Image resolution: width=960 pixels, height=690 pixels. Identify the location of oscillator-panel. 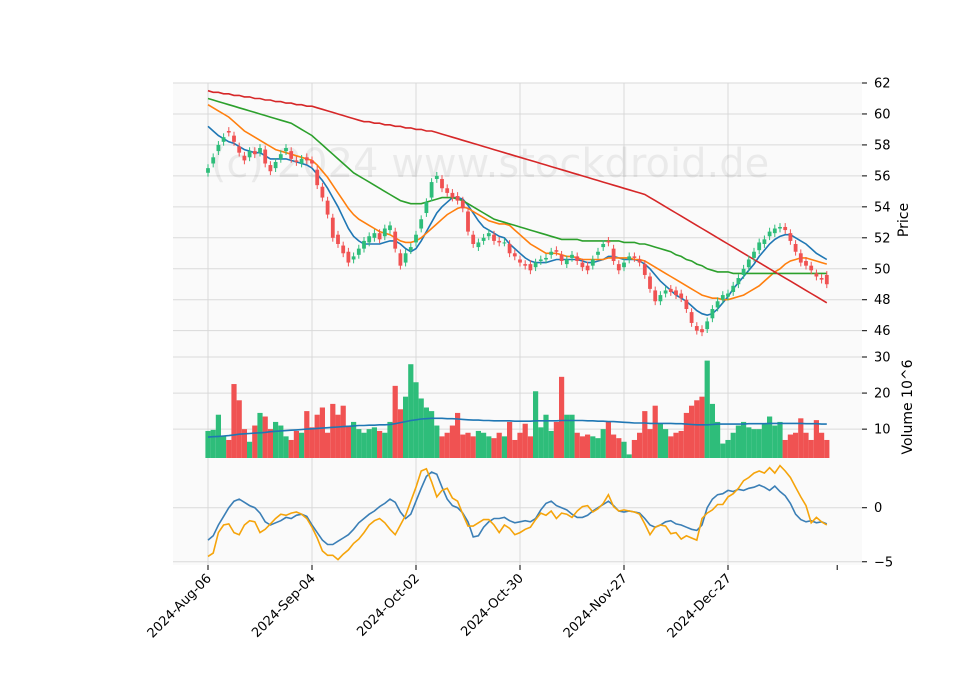
(517, 512).